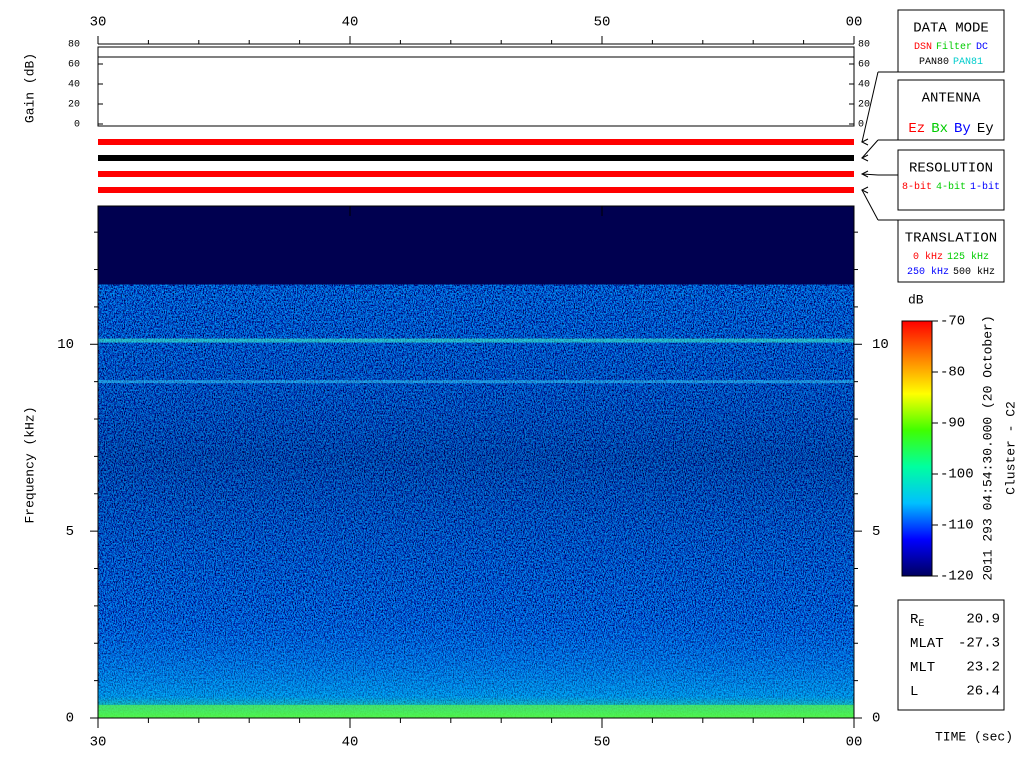 The height and width of the screenshot is (768, 1024). Describe the element at coordinates (951, 99) in the screenshot. I see `panel-title: ANTENNA` at that location.